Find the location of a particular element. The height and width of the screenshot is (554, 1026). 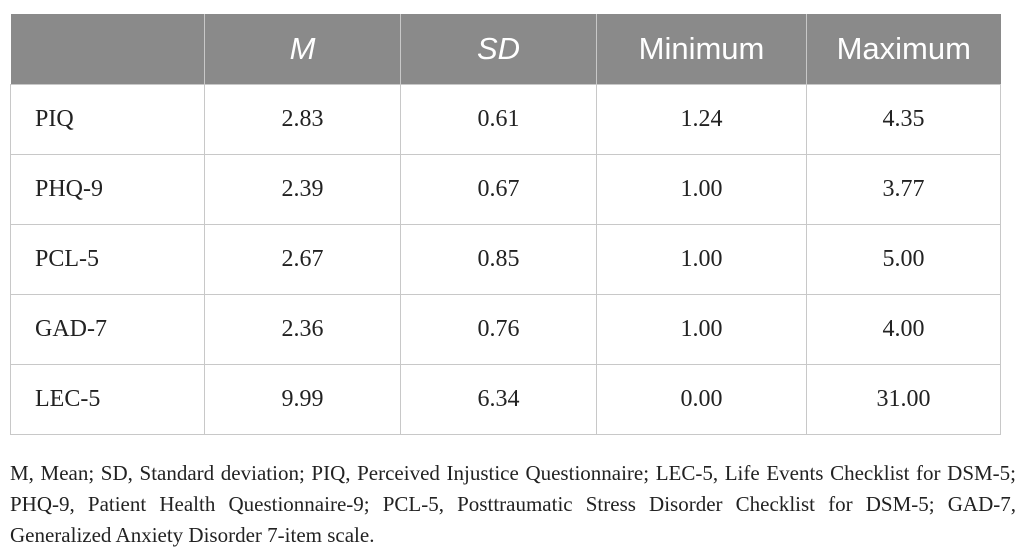

header-cell-mean: M is located at coordinates (302, 49).